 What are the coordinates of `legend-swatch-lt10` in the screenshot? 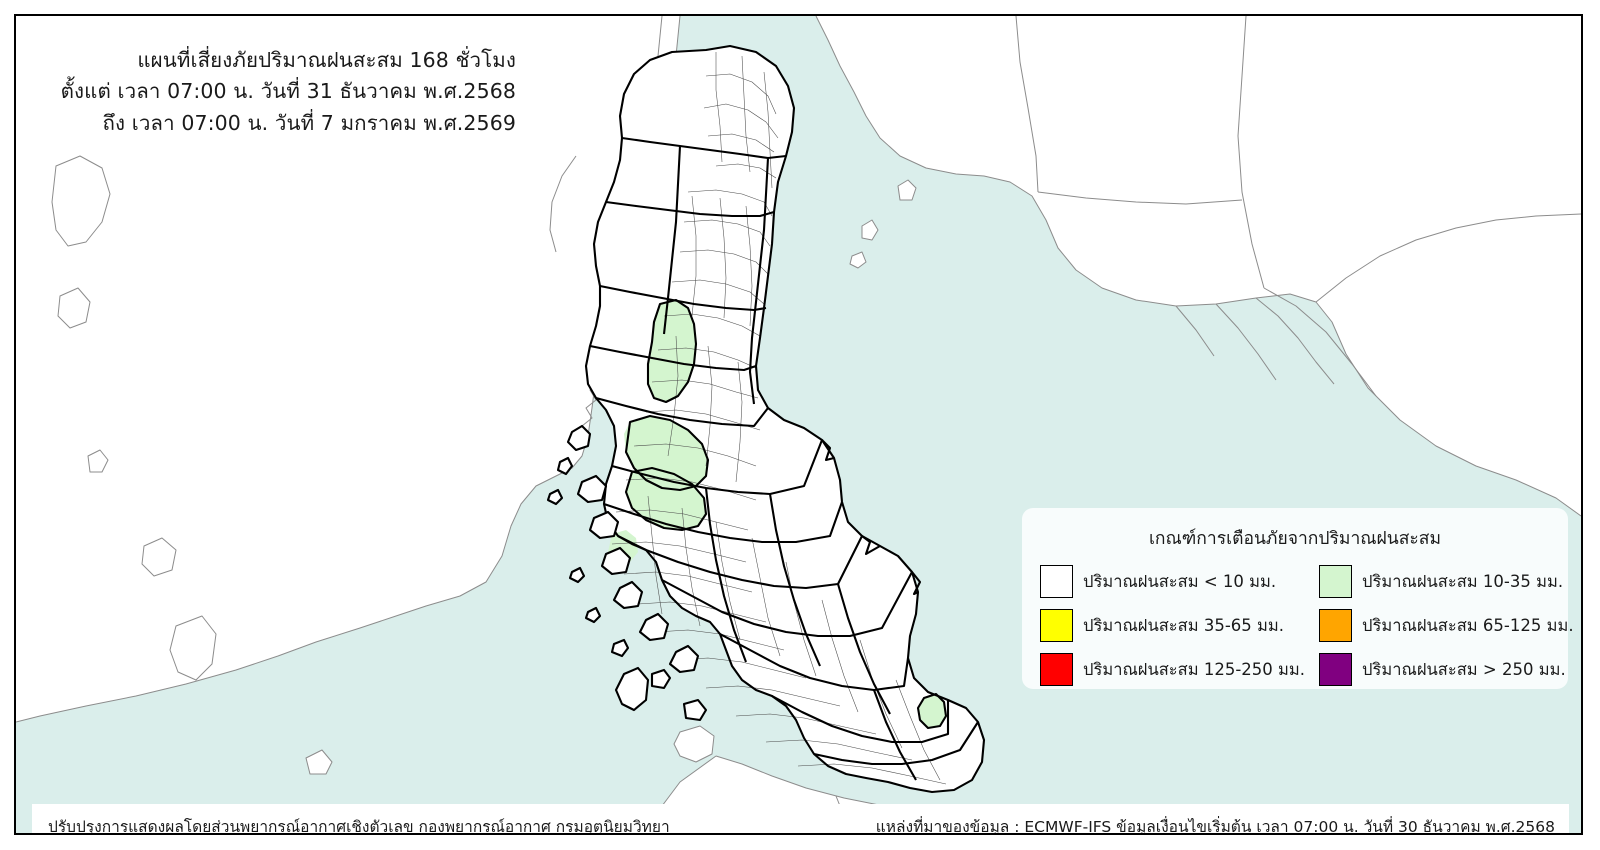 It's located at (1056, 581).